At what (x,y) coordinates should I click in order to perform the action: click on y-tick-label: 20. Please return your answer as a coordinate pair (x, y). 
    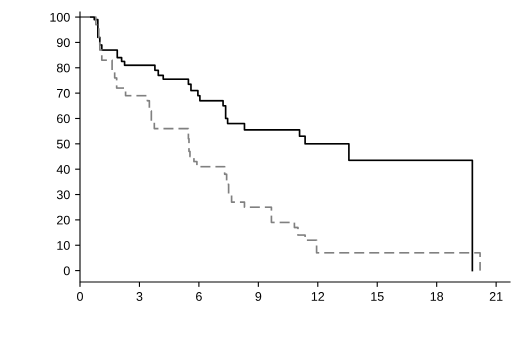
    Looking at the image, I should click on (63, 220).